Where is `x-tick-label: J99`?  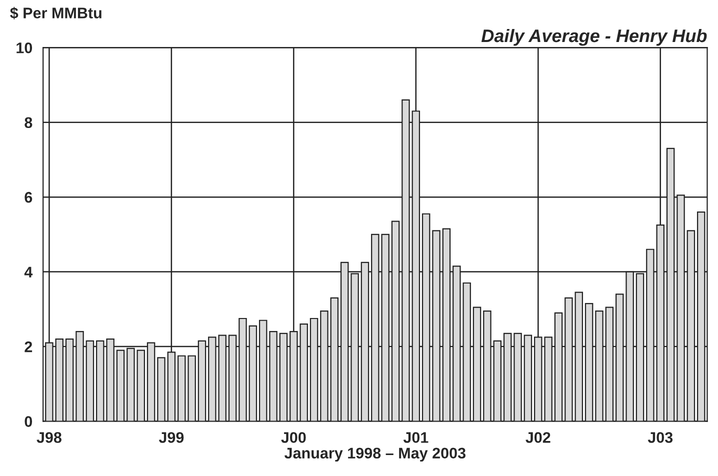
x-tick-label: J99 is located at coordinates (171, 437).